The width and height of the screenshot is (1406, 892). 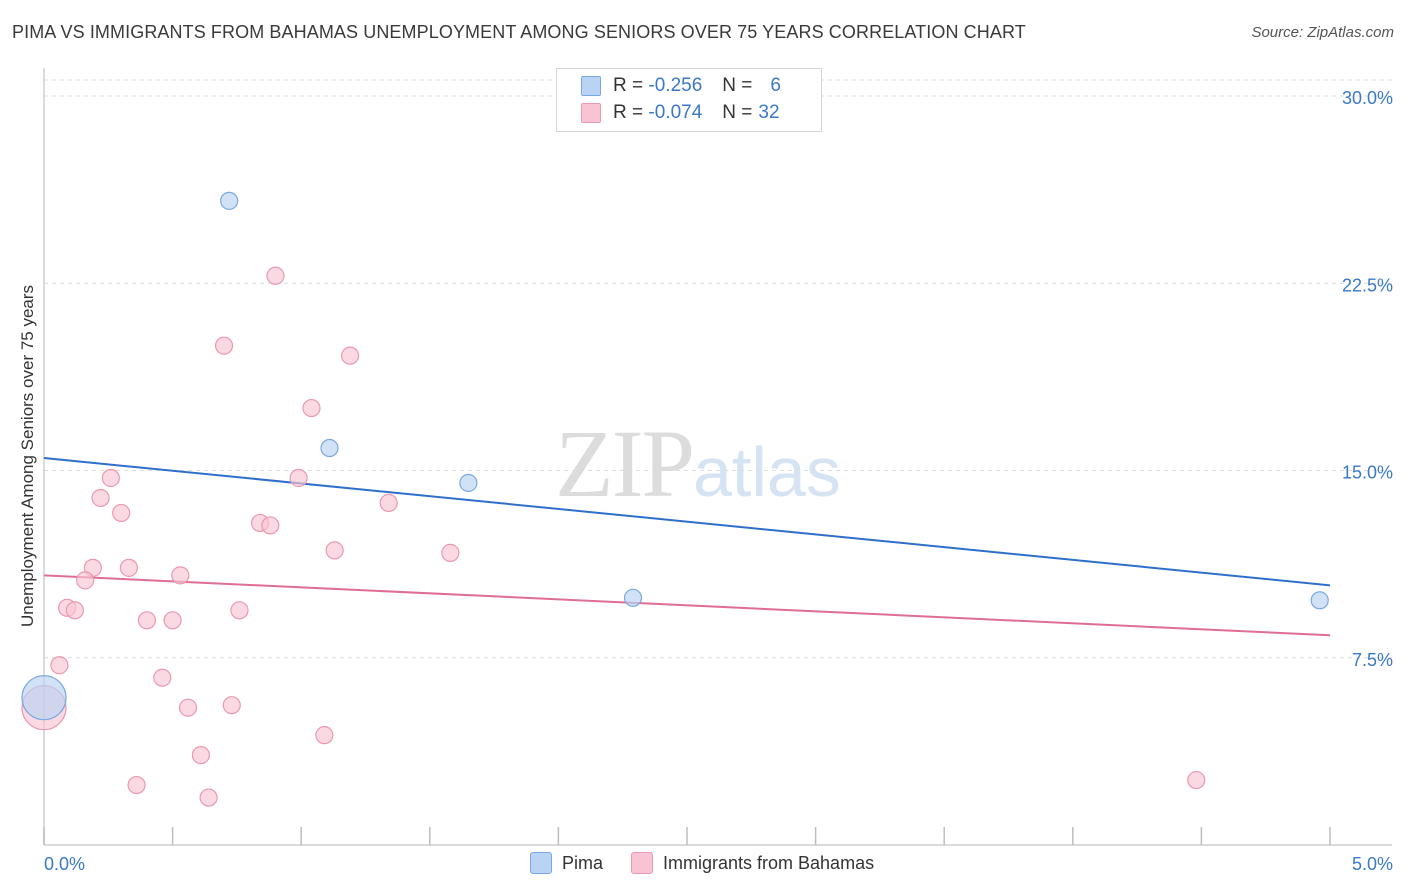 What do you see at coordinates (591, 86) in the screenshot?
I see `pima-swatch` at bounding box center [591, 86].